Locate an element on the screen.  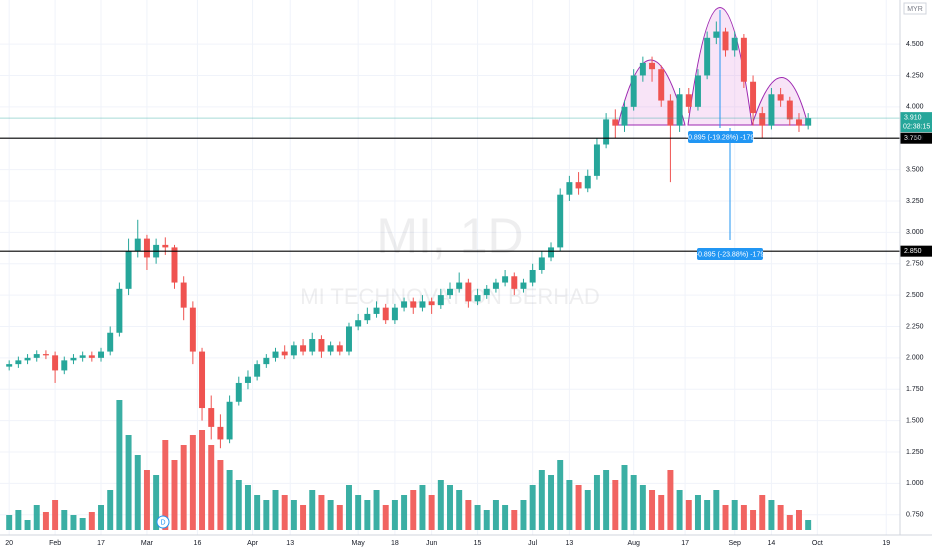
measure-box is located at coordinates (730, 254).